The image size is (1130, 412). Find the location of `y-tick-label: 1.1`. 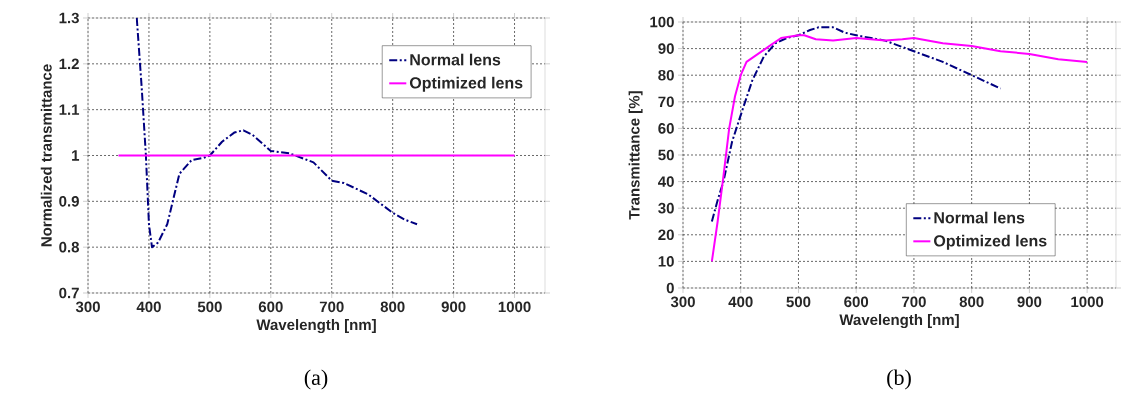

y-tick-label: 1.1 is located at coordinates (69, 109).